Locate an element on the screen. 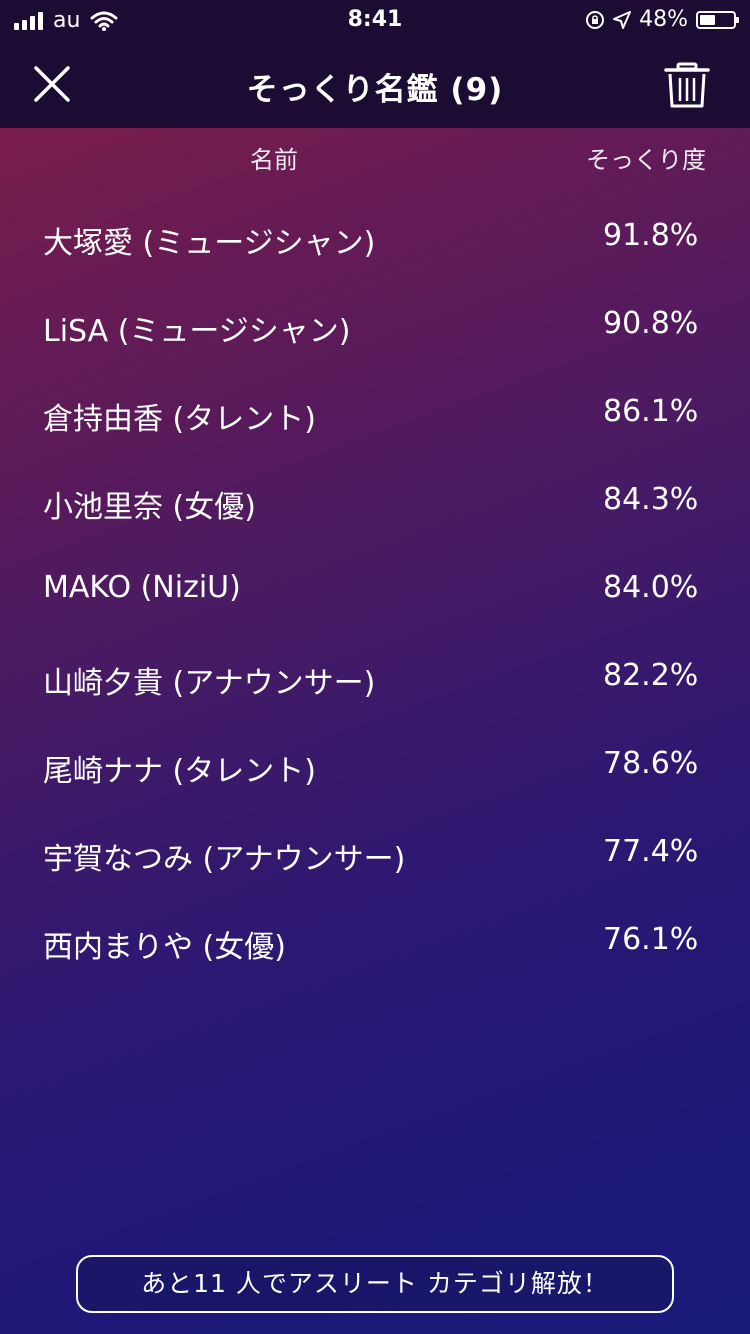  location-arrow-icon is located at coordinates (622, 19).